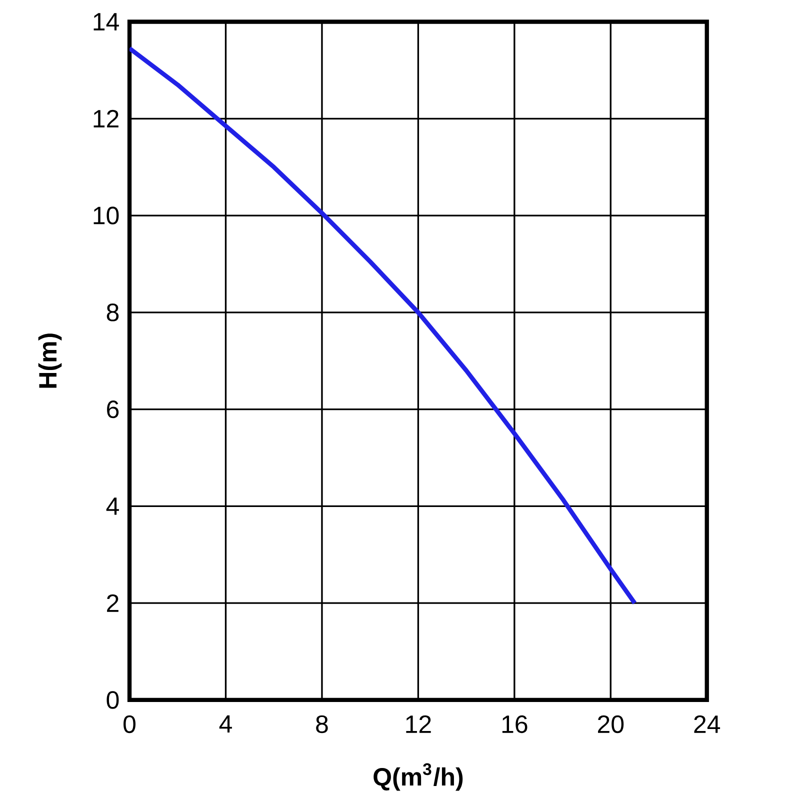 The width and height of the screenshot is (791, 800). I want to click on y-tick-label: 2, so click(112, 603).